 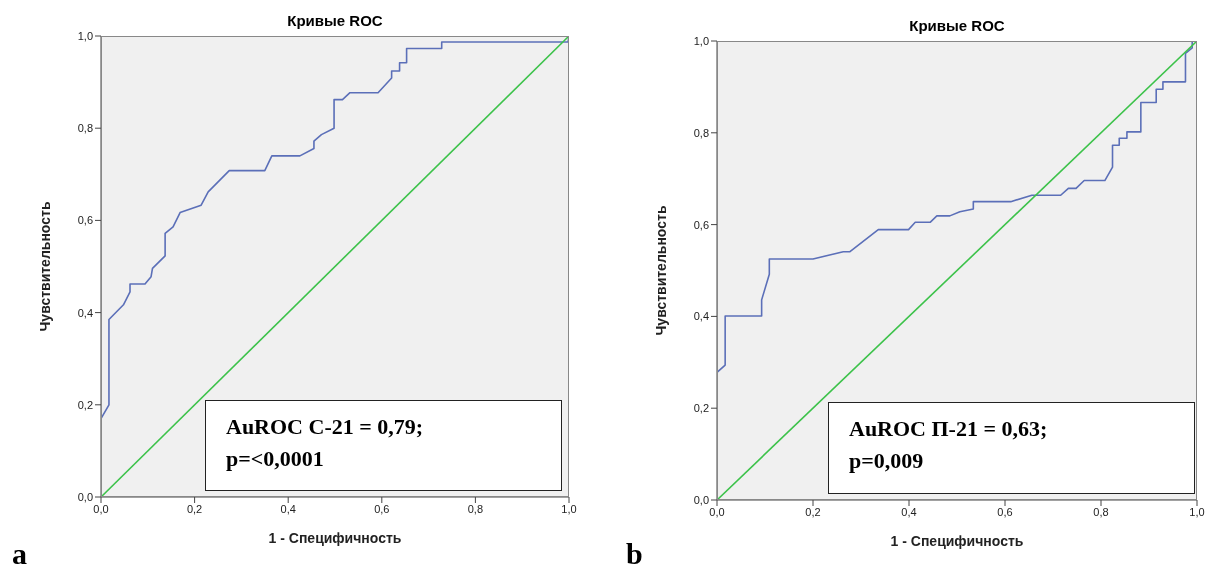 What do you see at coordinates (325, 427) in the screenshot?
I see `annotation: AuROC С-21 = 0,79;` at bounding box center [325, 427].